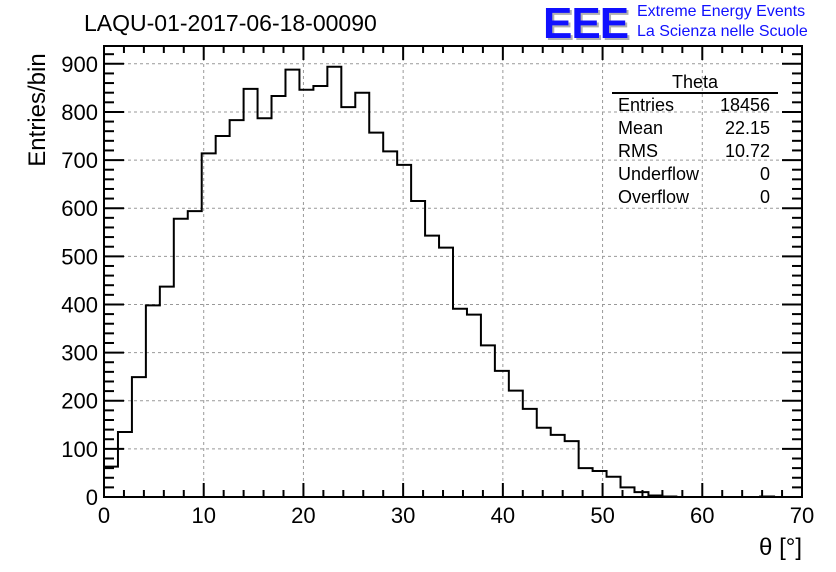  What do you see at coordinates (79, 64) in the screenshot?
I see `y-tick-label: 900` at bounding box center [79, 64].